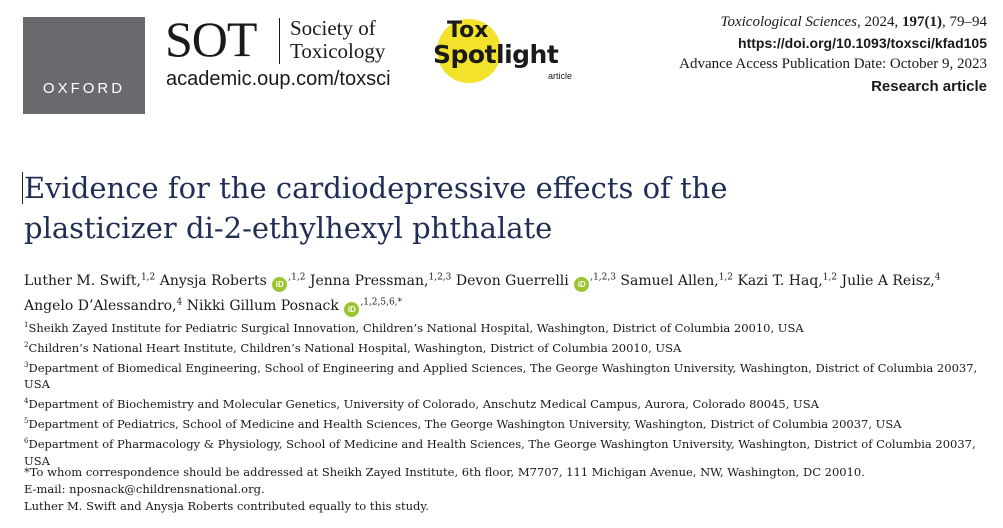  Describe the element at coordinates (82, 280) in the screenshot. I see `author-name-text: Luther M. Swift,` at that location.